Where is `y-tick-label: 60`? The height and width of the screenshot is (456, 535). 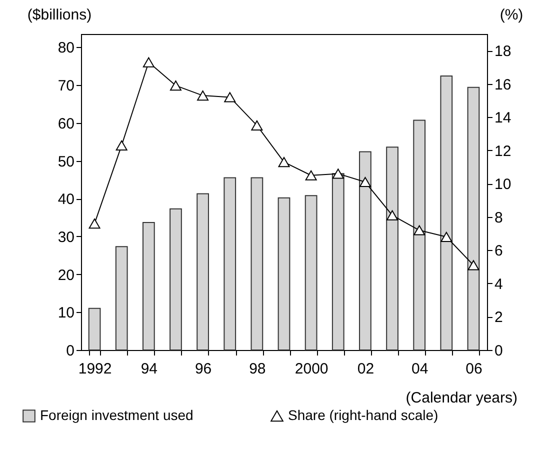
y-tick-label: 60 is located at coordinates (66, 123).